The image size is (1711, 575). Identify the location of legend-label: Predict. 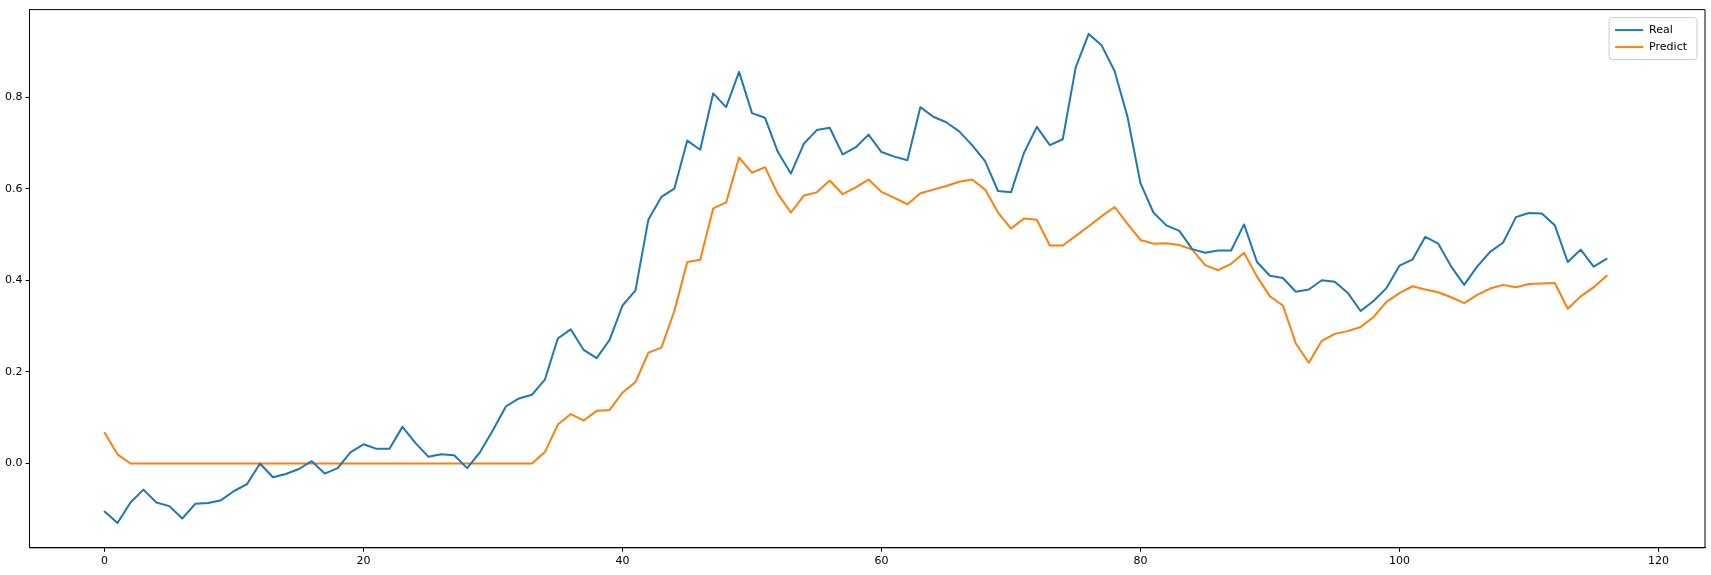
(1668, 46).